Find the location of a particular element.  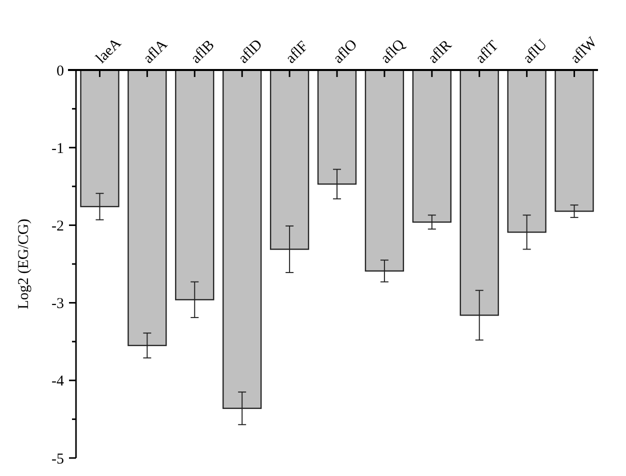

x-tick-label: aflU is located at coordinates (535, 51).